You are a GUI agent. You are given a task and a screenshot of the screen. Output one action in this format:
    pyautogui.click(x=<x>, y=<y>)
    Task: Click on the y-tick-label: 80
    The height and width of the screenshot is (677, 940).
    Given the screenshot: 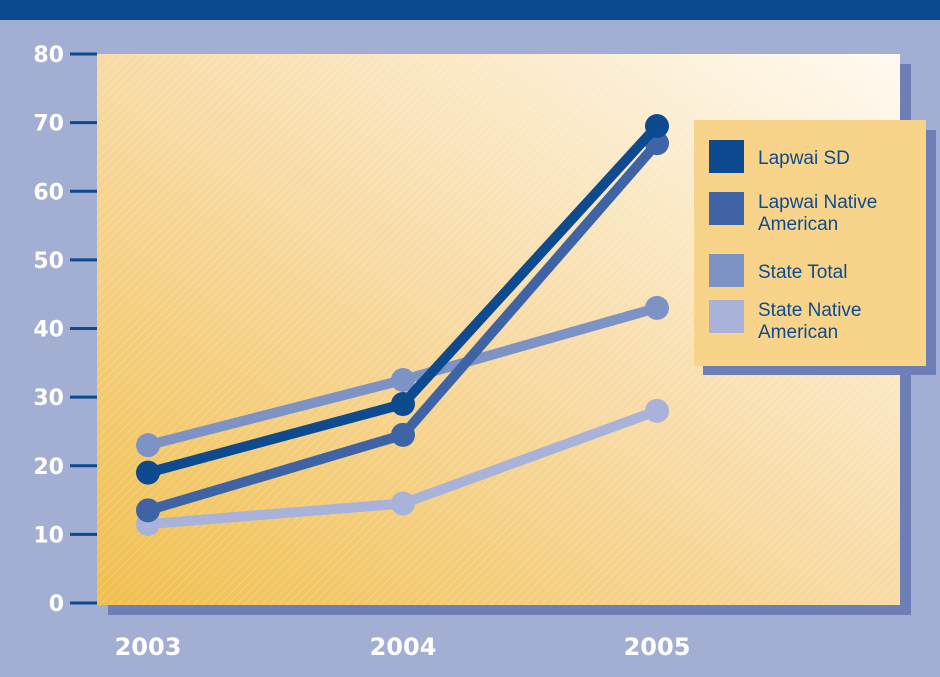 What is the action you would take?
    pyautogui.click(x=48, y=55)
    